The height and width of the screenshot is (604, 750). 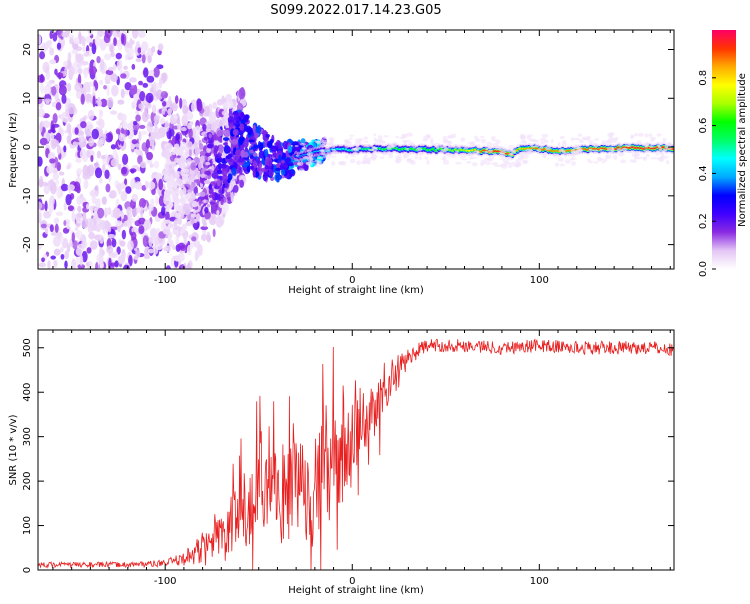 I want to click on snr-ytick-label: 100, so click(x=27, y=525).